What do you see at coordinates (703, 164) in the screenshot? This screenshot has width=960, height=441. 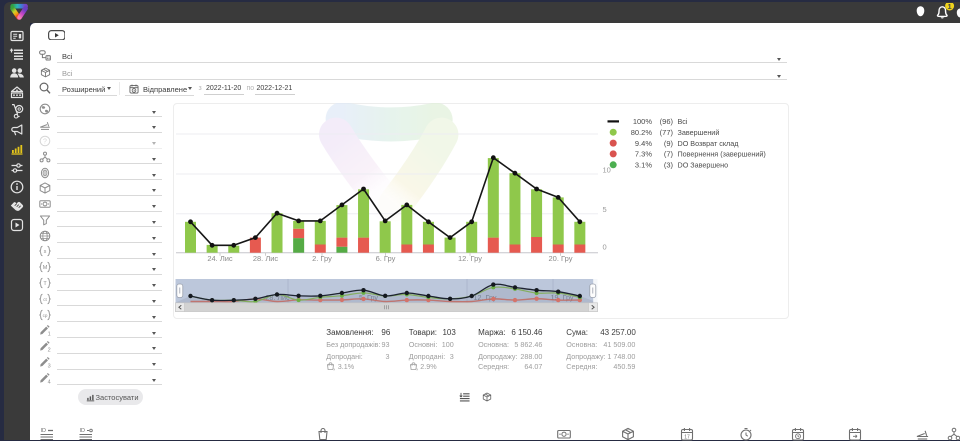 I see `svg-text: DO Завершено` at bounding box center [703, 164].